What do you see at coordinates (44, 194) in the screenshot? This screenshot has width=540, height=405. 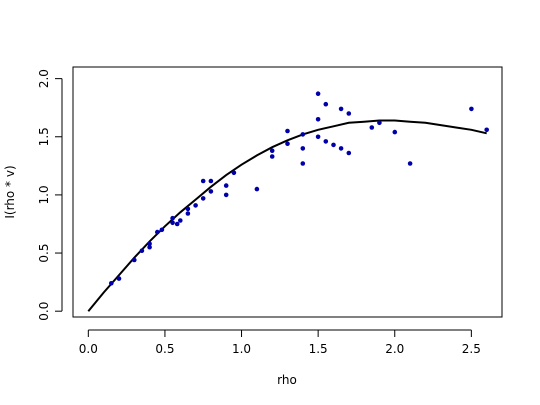 I see `y-tick-label: 1.0` at bounding box center [44, 194].